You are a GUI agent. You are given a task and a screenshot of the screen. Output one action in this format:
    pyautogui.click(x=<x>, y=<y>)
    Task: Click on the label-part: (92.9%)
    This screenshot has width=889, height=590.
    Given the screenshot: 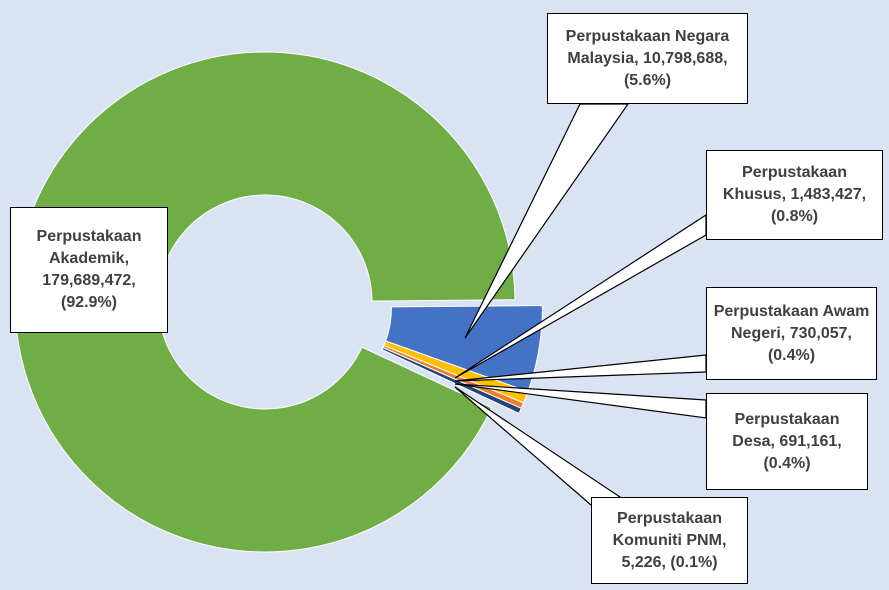 What is the action you would take?
    pyautogui.click(x=89, y=302)
    